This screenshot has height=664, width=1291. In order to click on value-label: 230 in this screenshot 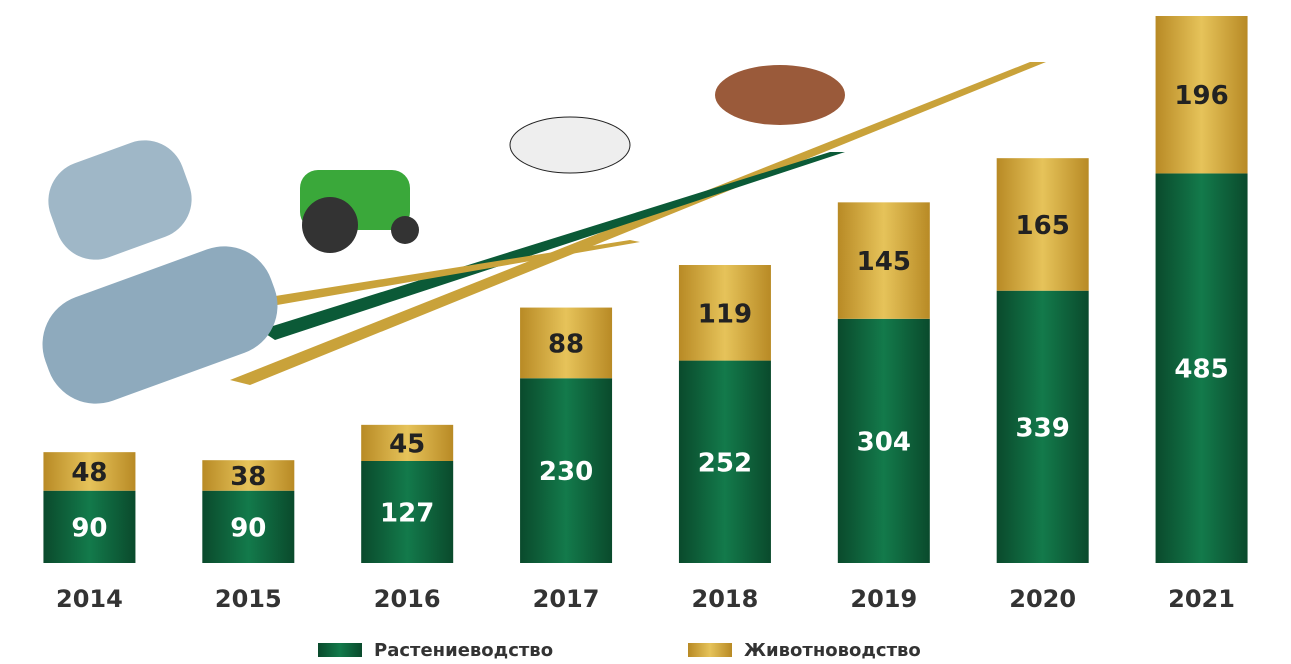, I will do `click(566, 472)`.